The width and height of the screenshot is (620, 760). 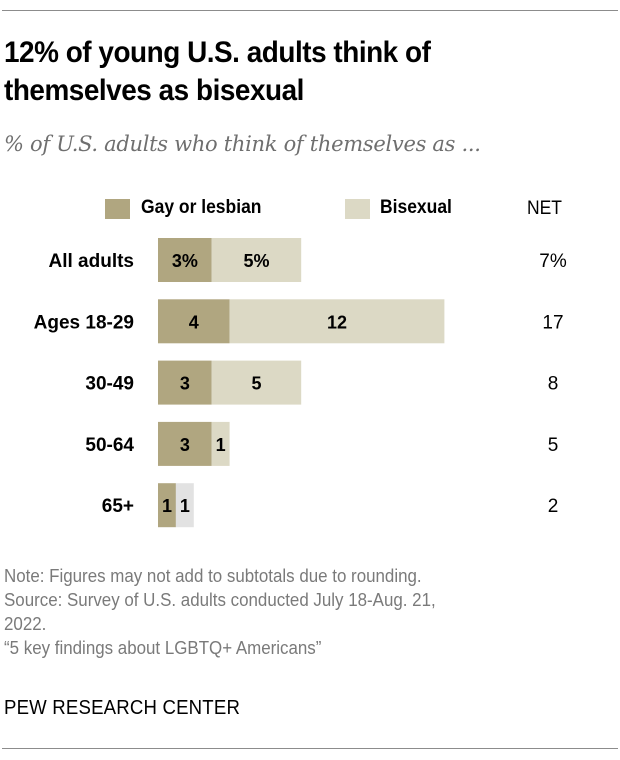 What do you see at coordinates (310, 748) in the screenshot?
I see `bottom-rule` at bounding box center [310, 748].